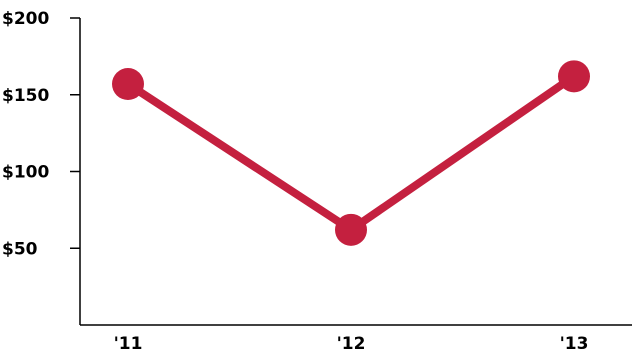 The width and height of the screenshot is (632, 349). Describe the element at coordinates (41, 134) in the screenshot. I see `y-axis-ticks: $50 $100 $150 $200` at that location.